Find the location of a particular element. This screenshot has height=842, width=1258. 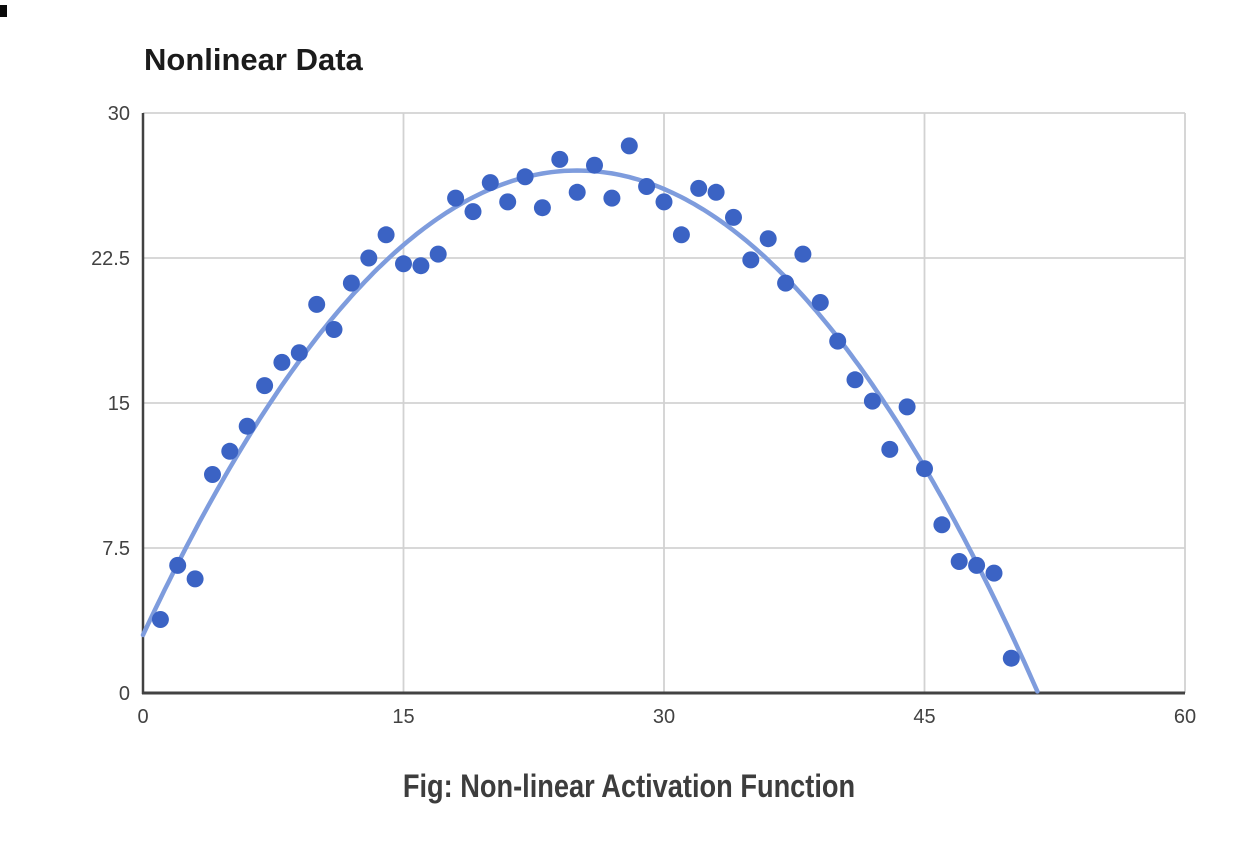

y-tick-label: 30 is located at coordinates (119, 114).